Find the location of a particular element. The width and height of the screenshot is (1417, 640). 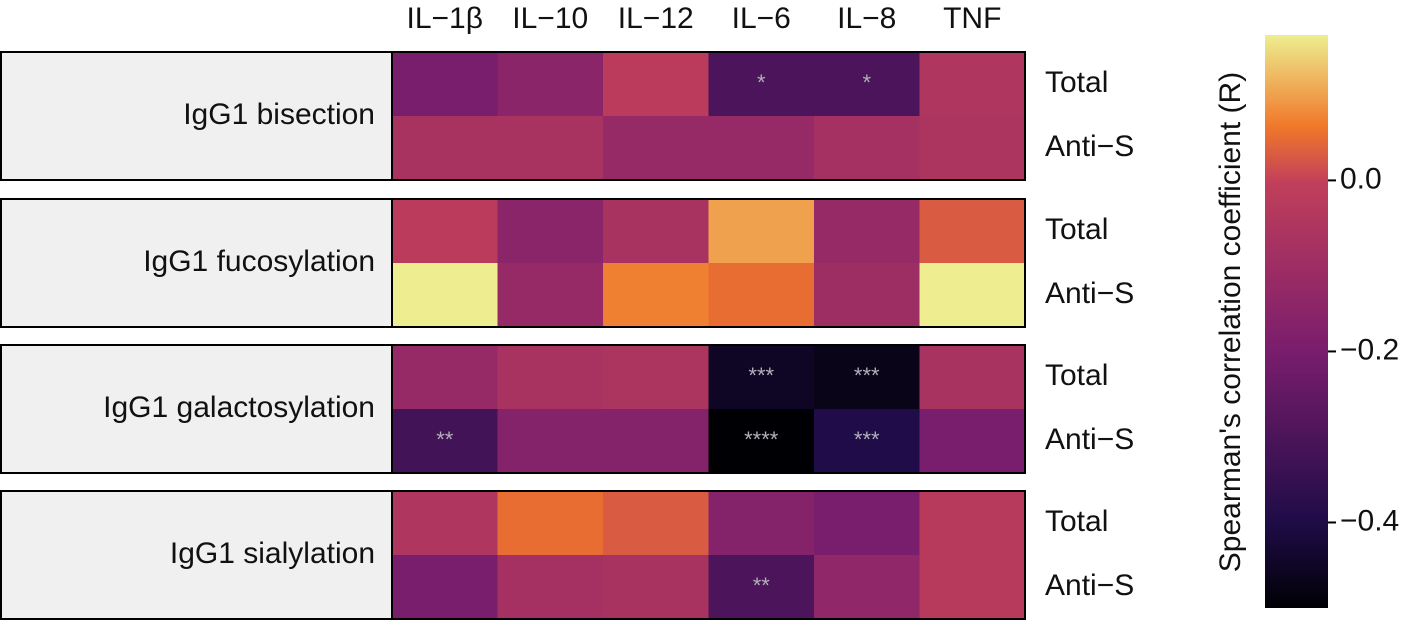

group-label: IgG1 fucosylation is located at coordinates (259, 261).